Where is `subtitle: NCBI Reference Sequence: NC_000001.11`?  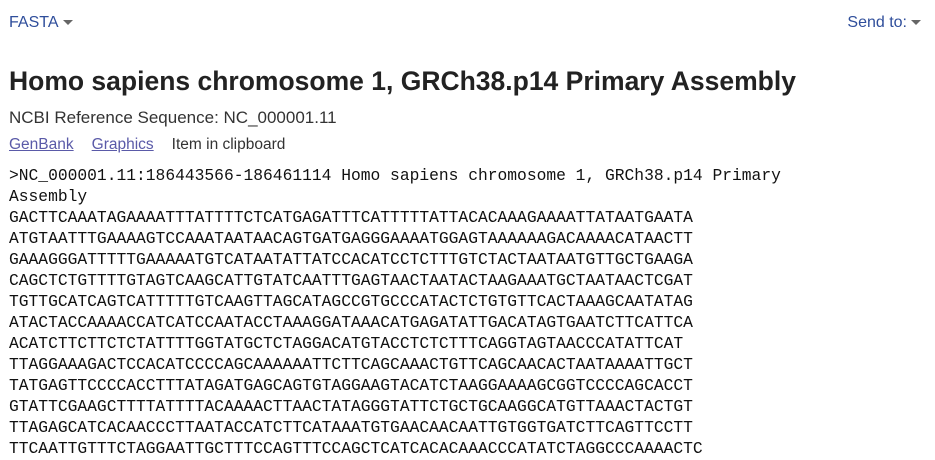 subtitle: NCBI Reference Sequence: NC_000001.11 is located at coordinates (173, 117).